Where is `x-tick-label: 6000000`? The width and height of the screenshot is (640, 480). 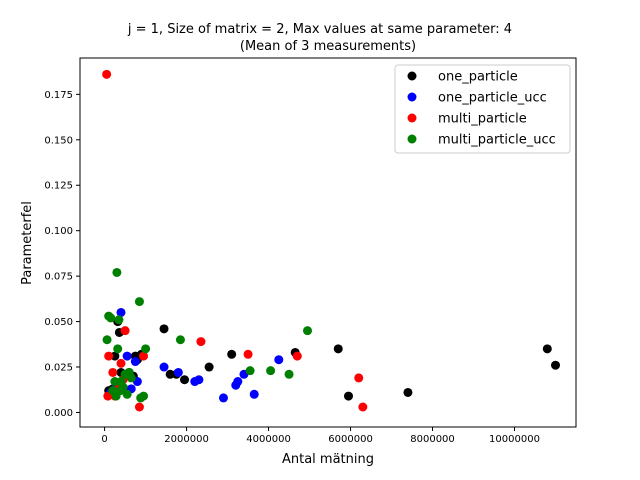
x-tick-label: 6000000 is located at coordinates (350, 439).